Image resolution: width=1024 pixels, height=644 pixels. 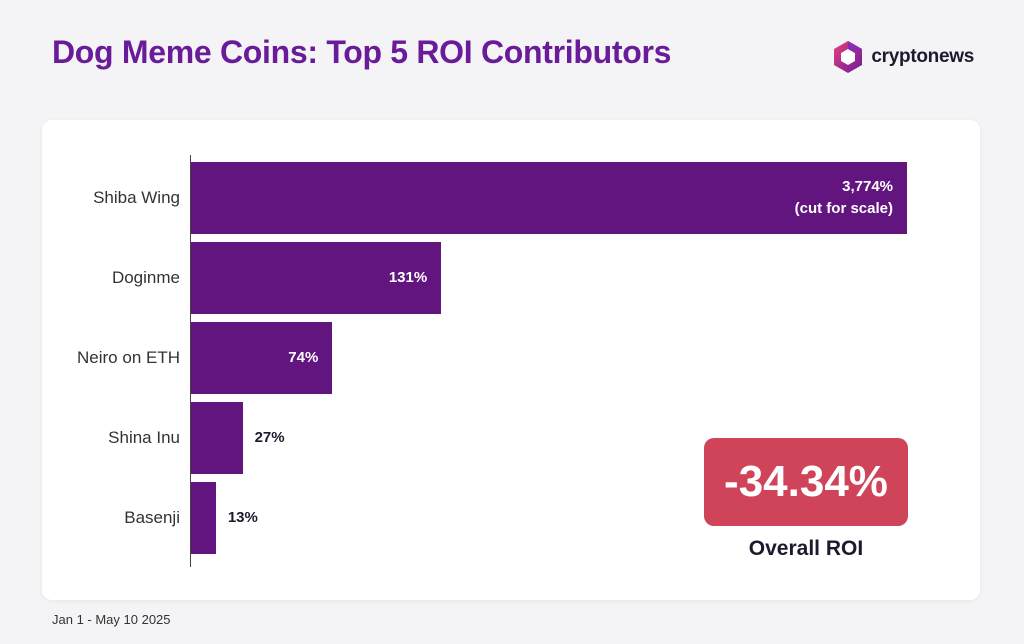 What do you see at coordinates (111, 619) in the screenshot?
I see `date-range-footnote: Jan 1 - May 10 2025` at bounding box center [111, 619].